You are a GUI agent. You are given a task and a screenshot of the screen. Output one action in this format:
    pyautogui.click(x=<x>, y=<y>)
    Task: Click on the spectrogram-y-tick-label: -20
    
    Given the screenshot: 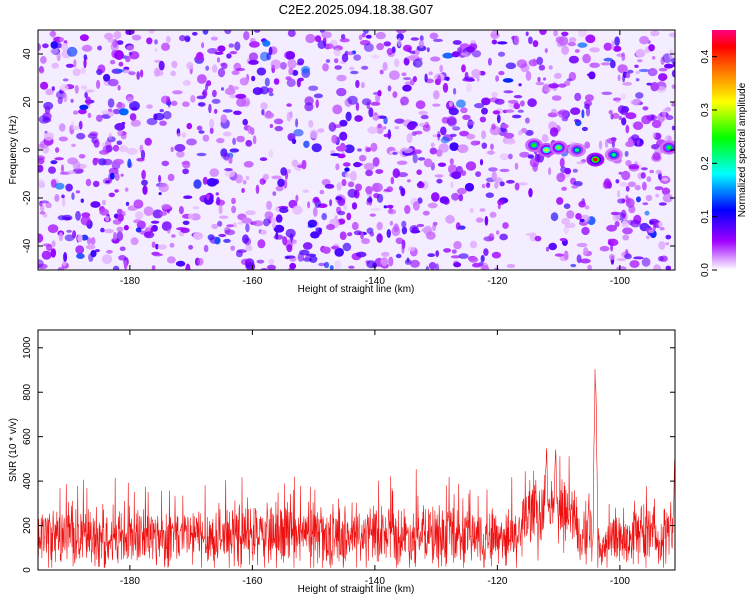 What is the action you would take?
    pyautogui.click(x=27, y=197)
    